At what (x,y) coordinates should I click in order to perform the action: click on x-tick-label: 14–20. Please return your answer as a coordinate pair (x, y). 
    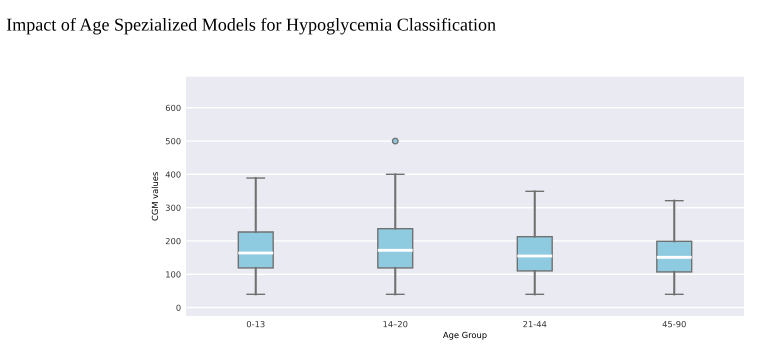
    Looking at the image, I should click on (395, 324).